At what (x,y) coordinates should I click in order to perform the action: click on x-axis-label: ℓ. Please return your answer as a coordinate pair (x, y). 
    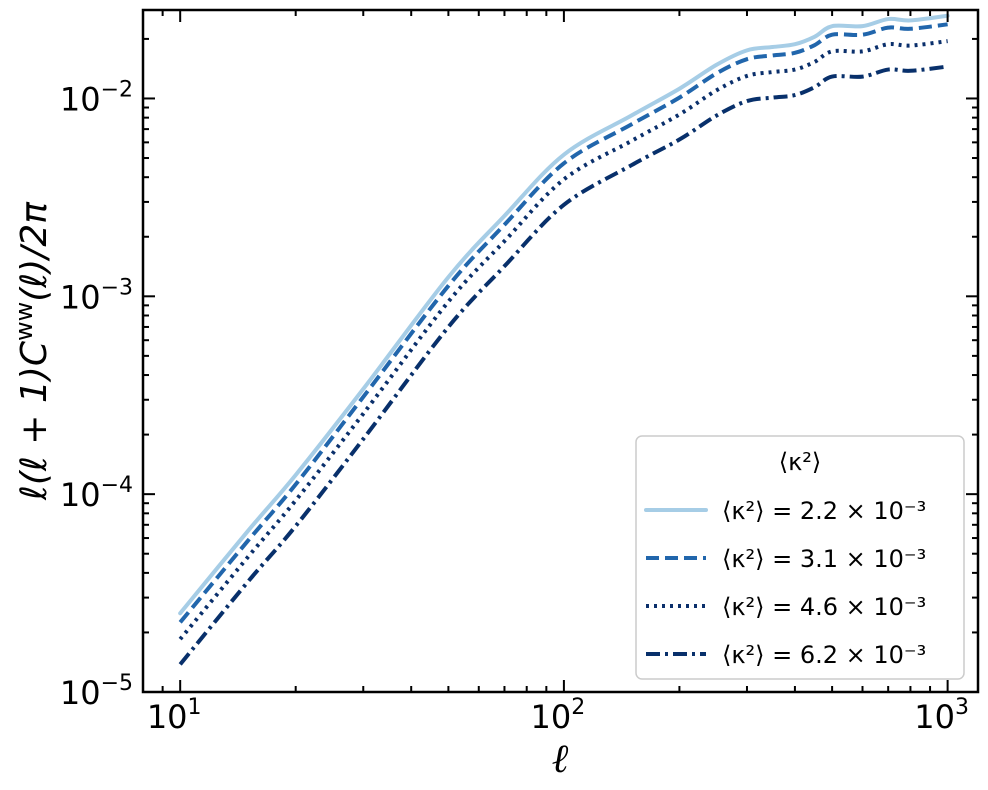
    Looking at the image, I should click on (560, 759).